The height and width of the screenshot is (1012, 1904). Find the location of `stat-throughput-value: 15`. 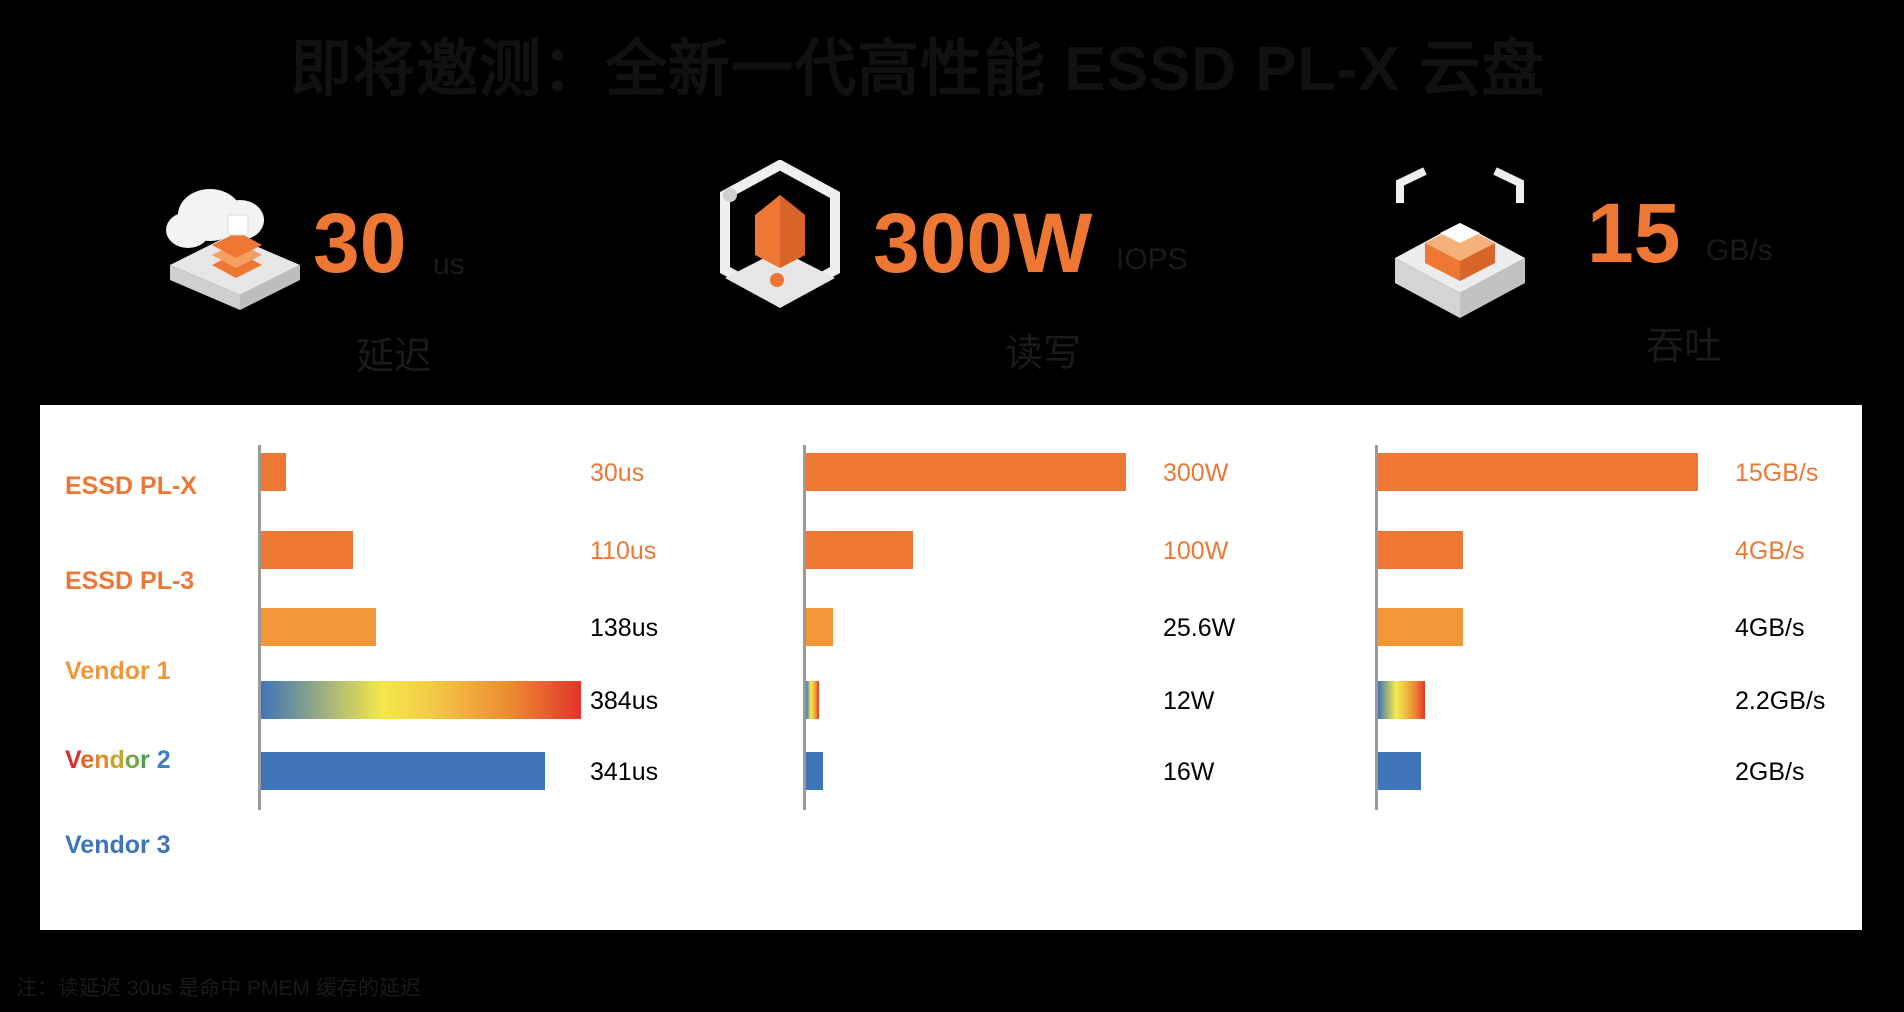

stat-throughput-value: 15 is located at coordinates (1634, 233).